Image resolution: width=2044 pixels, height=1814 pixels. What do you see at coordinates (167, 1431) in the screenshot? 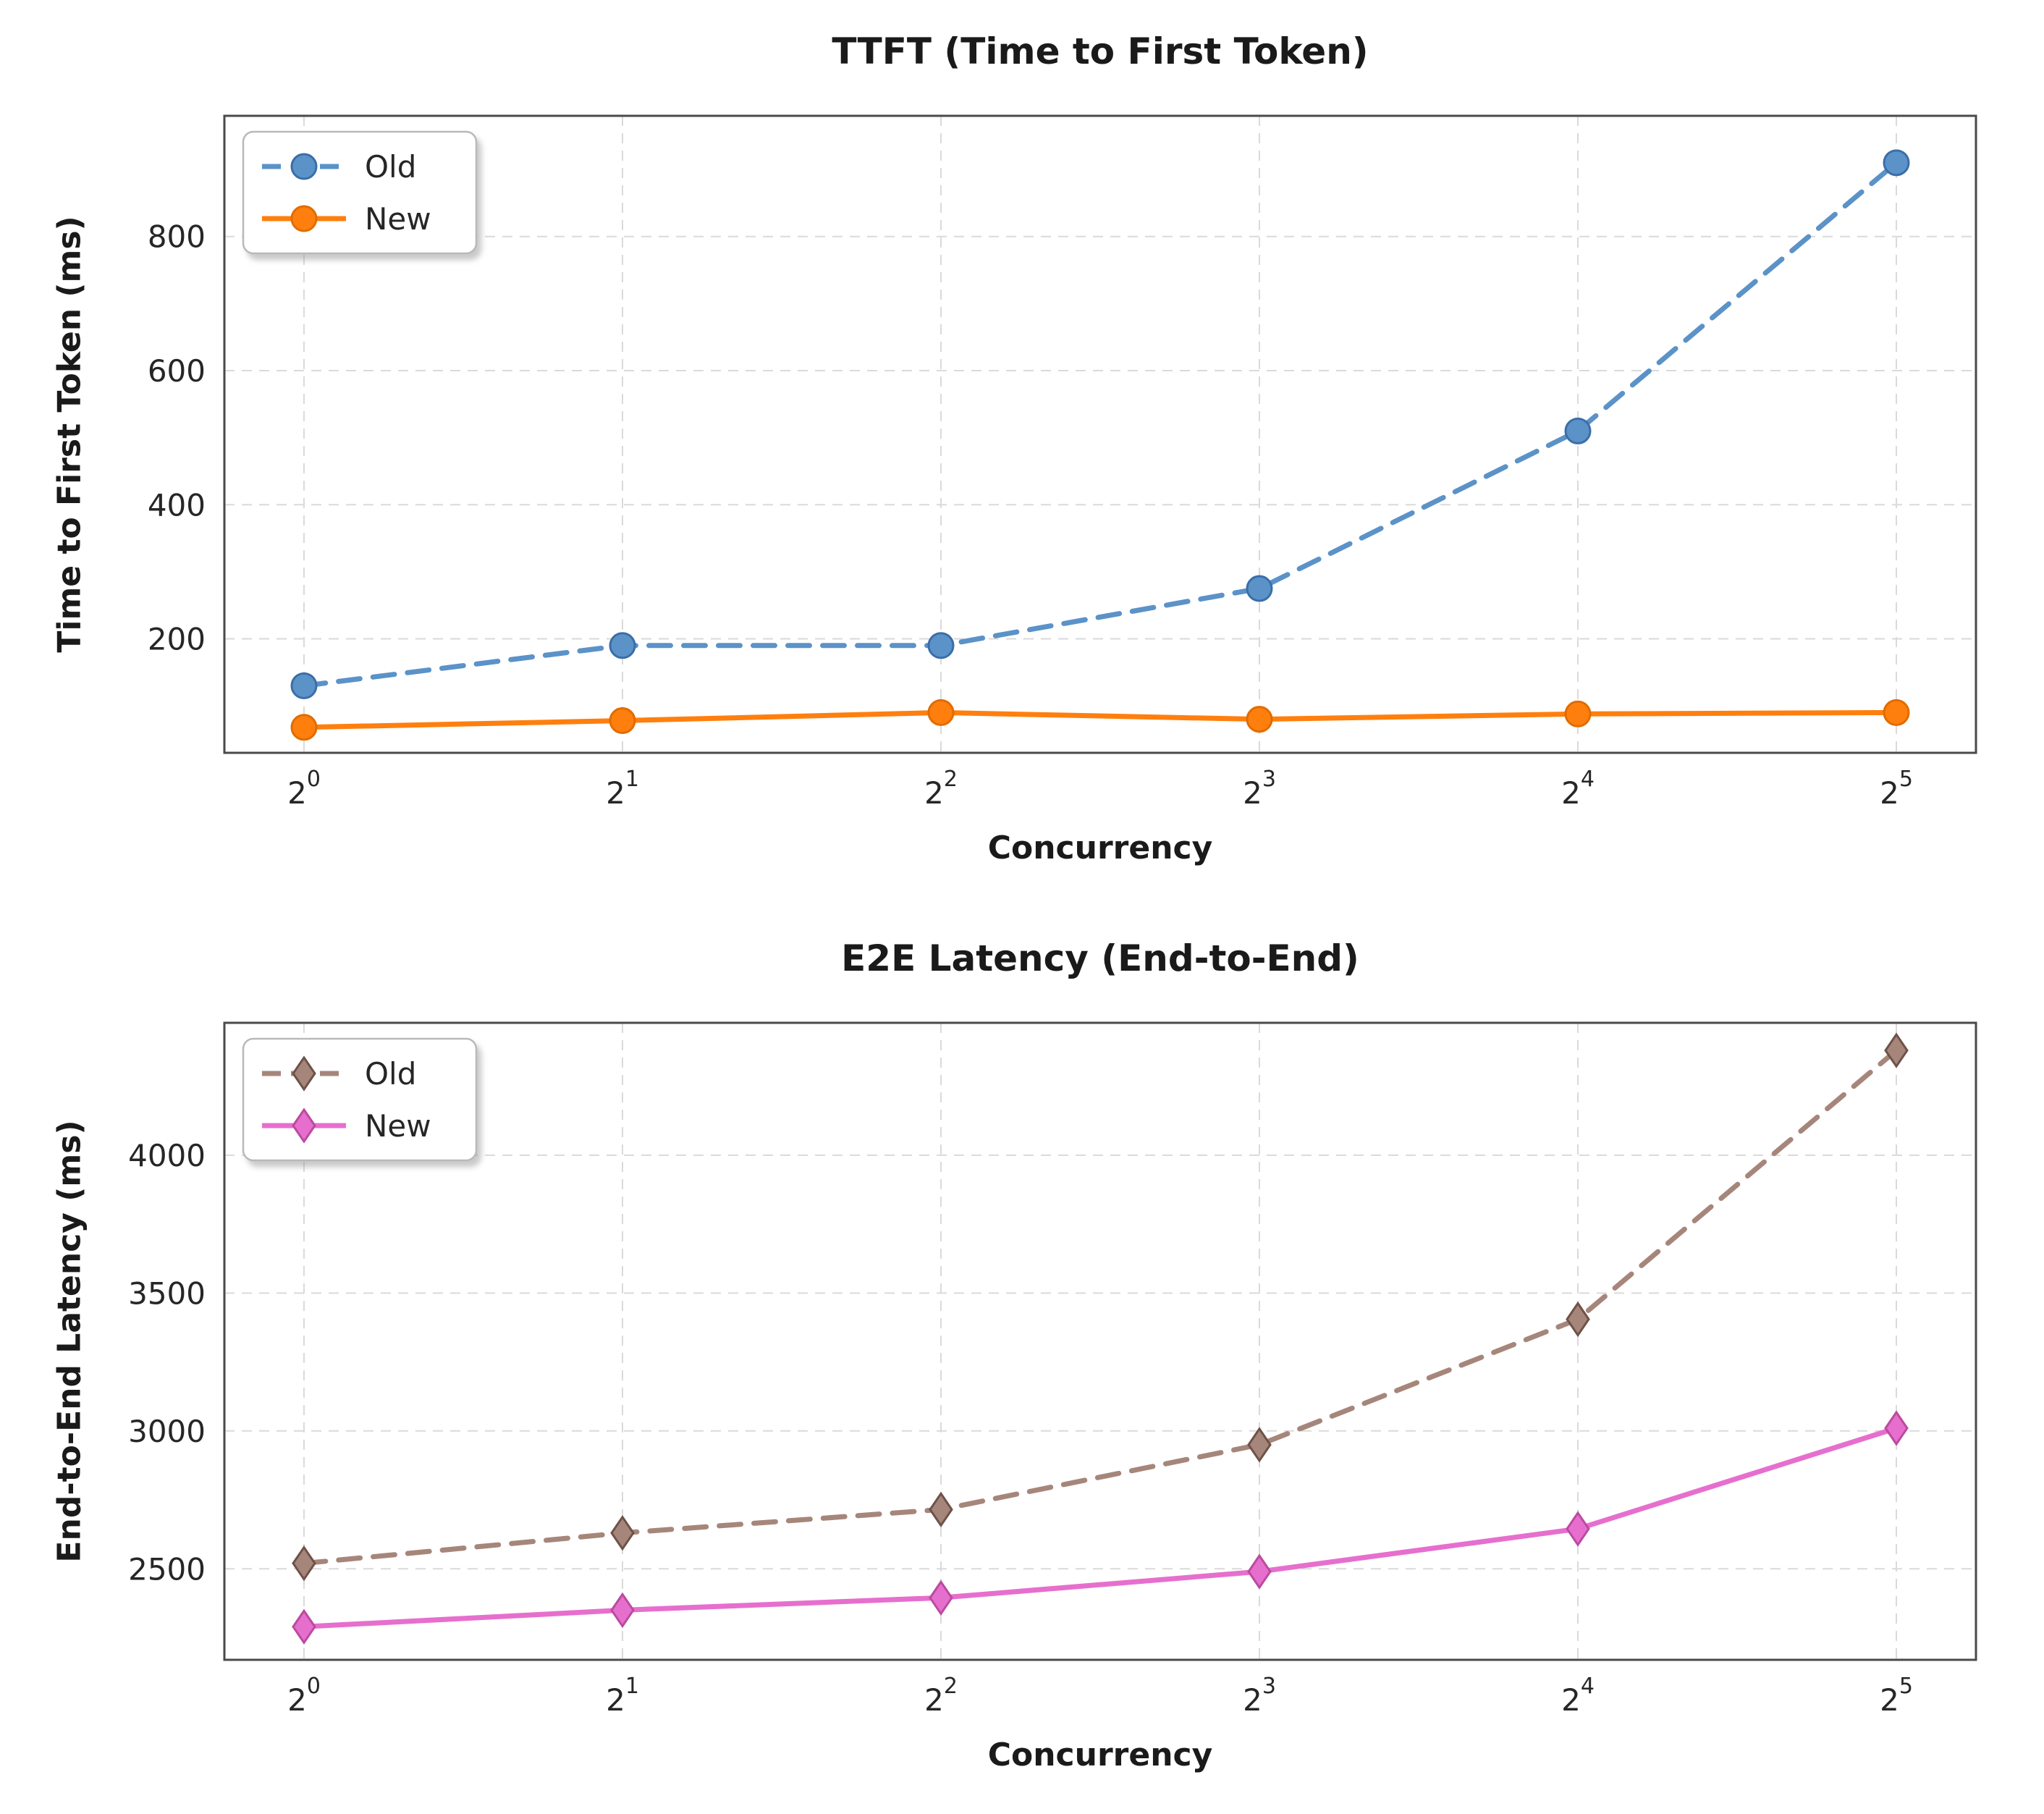
I see `y-tick-label: 3000` at bounding box center [167, 1431].